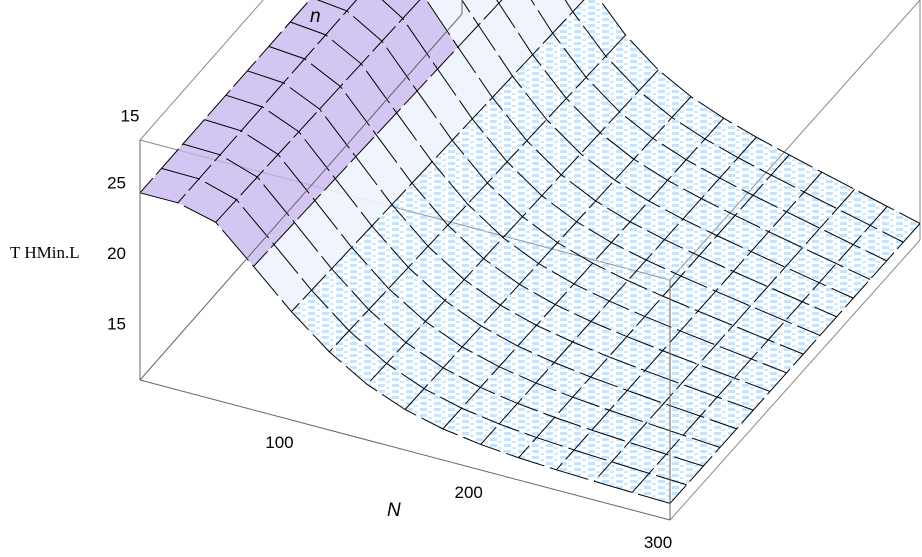 This screenshot has height=557, width=922. Describe the element at coordinates (116, 182) in the screenshot. I see `tick-label-T: 25` at that location.